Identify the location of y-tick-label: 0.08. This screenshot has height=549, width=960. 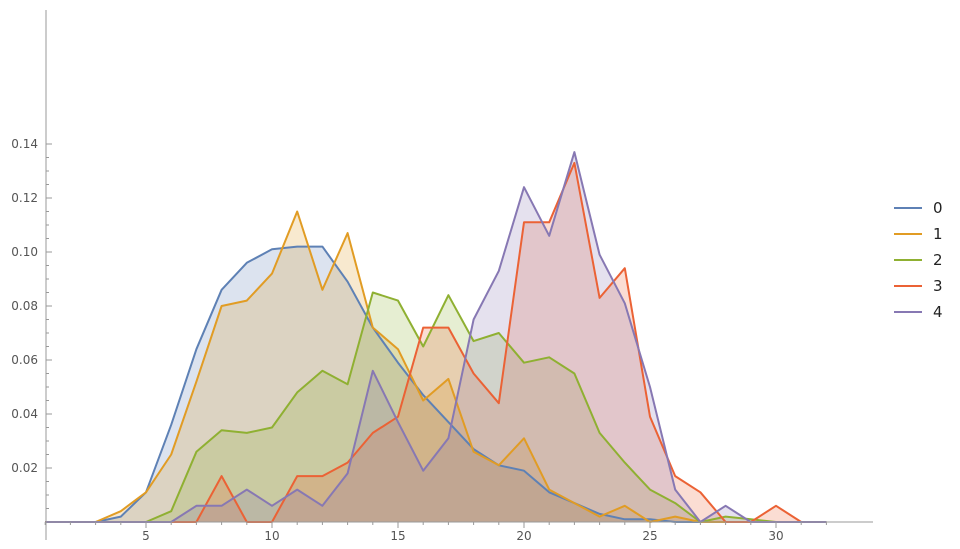
(24, 306).